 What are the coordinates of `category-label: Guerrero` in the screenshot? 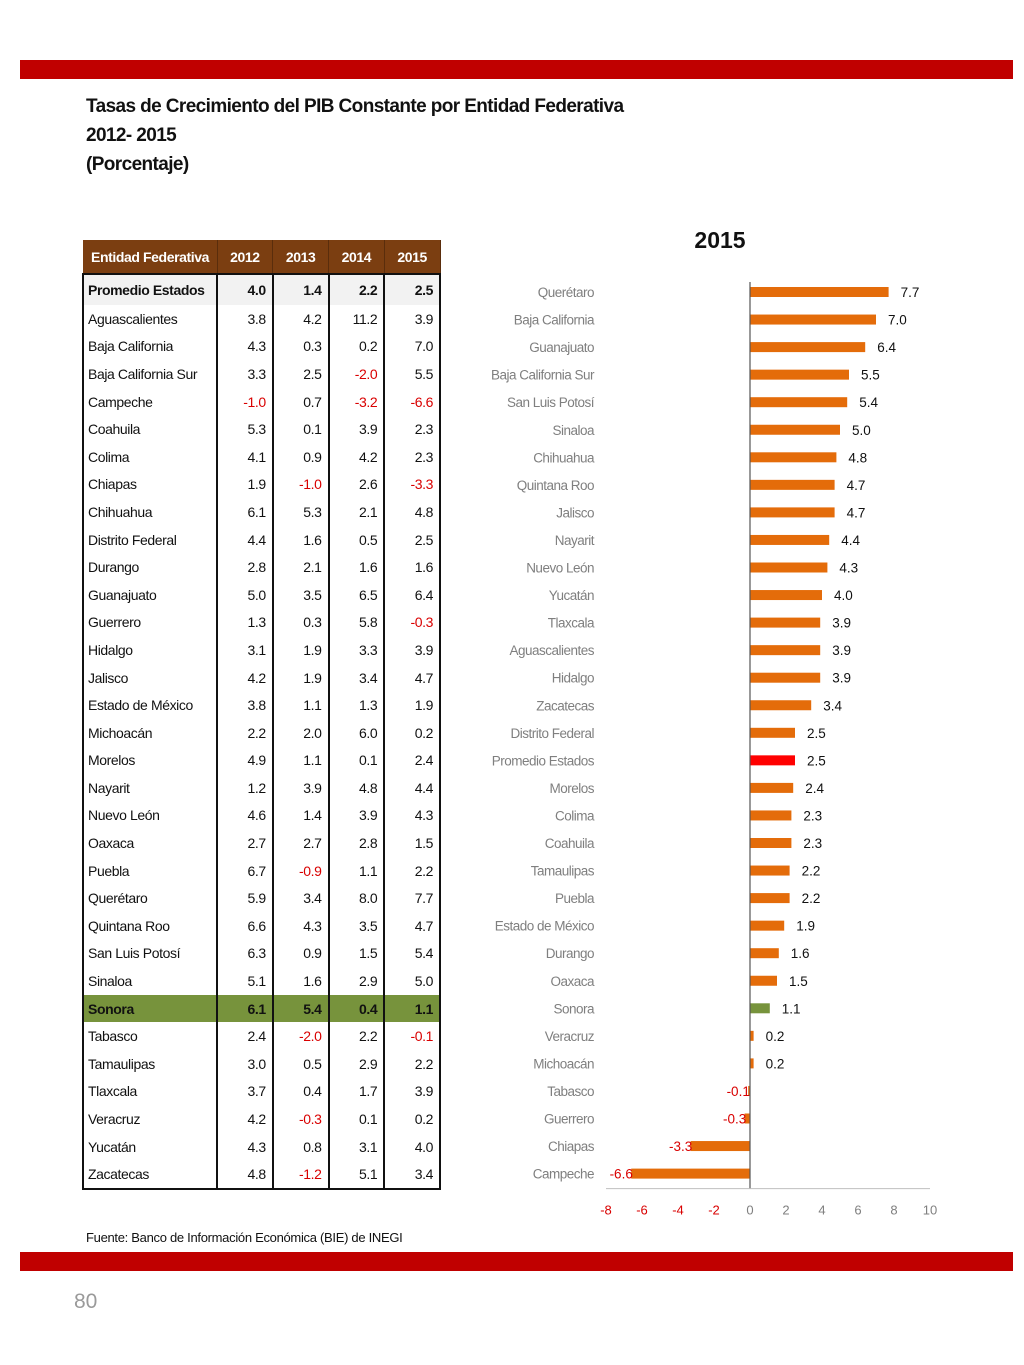 It's located at (569, 1119).